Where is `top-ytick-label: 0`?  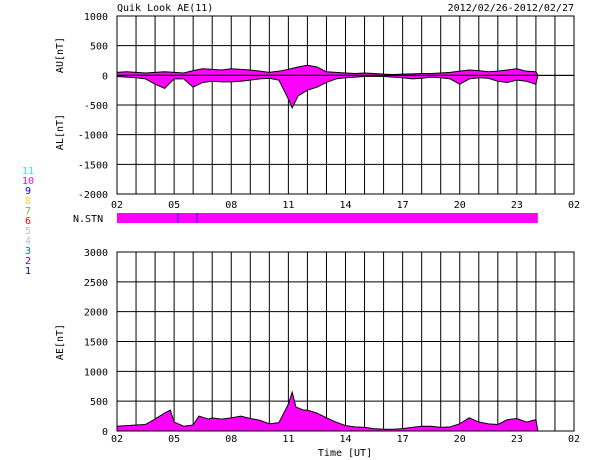 top-ytick-label: 0 is located at coordinates (105, 76).